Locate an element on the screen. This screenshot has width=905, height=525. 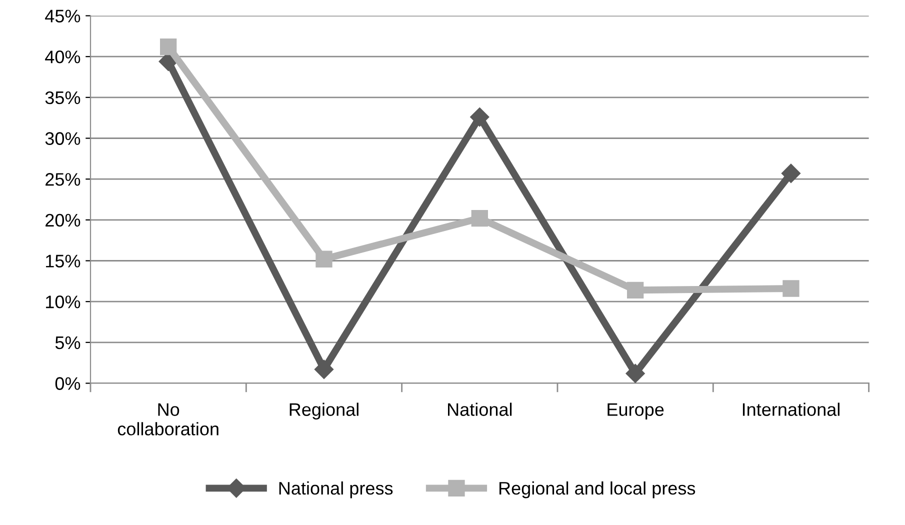
x-tick-label: No collaboration is located at coordinates (168, 419).